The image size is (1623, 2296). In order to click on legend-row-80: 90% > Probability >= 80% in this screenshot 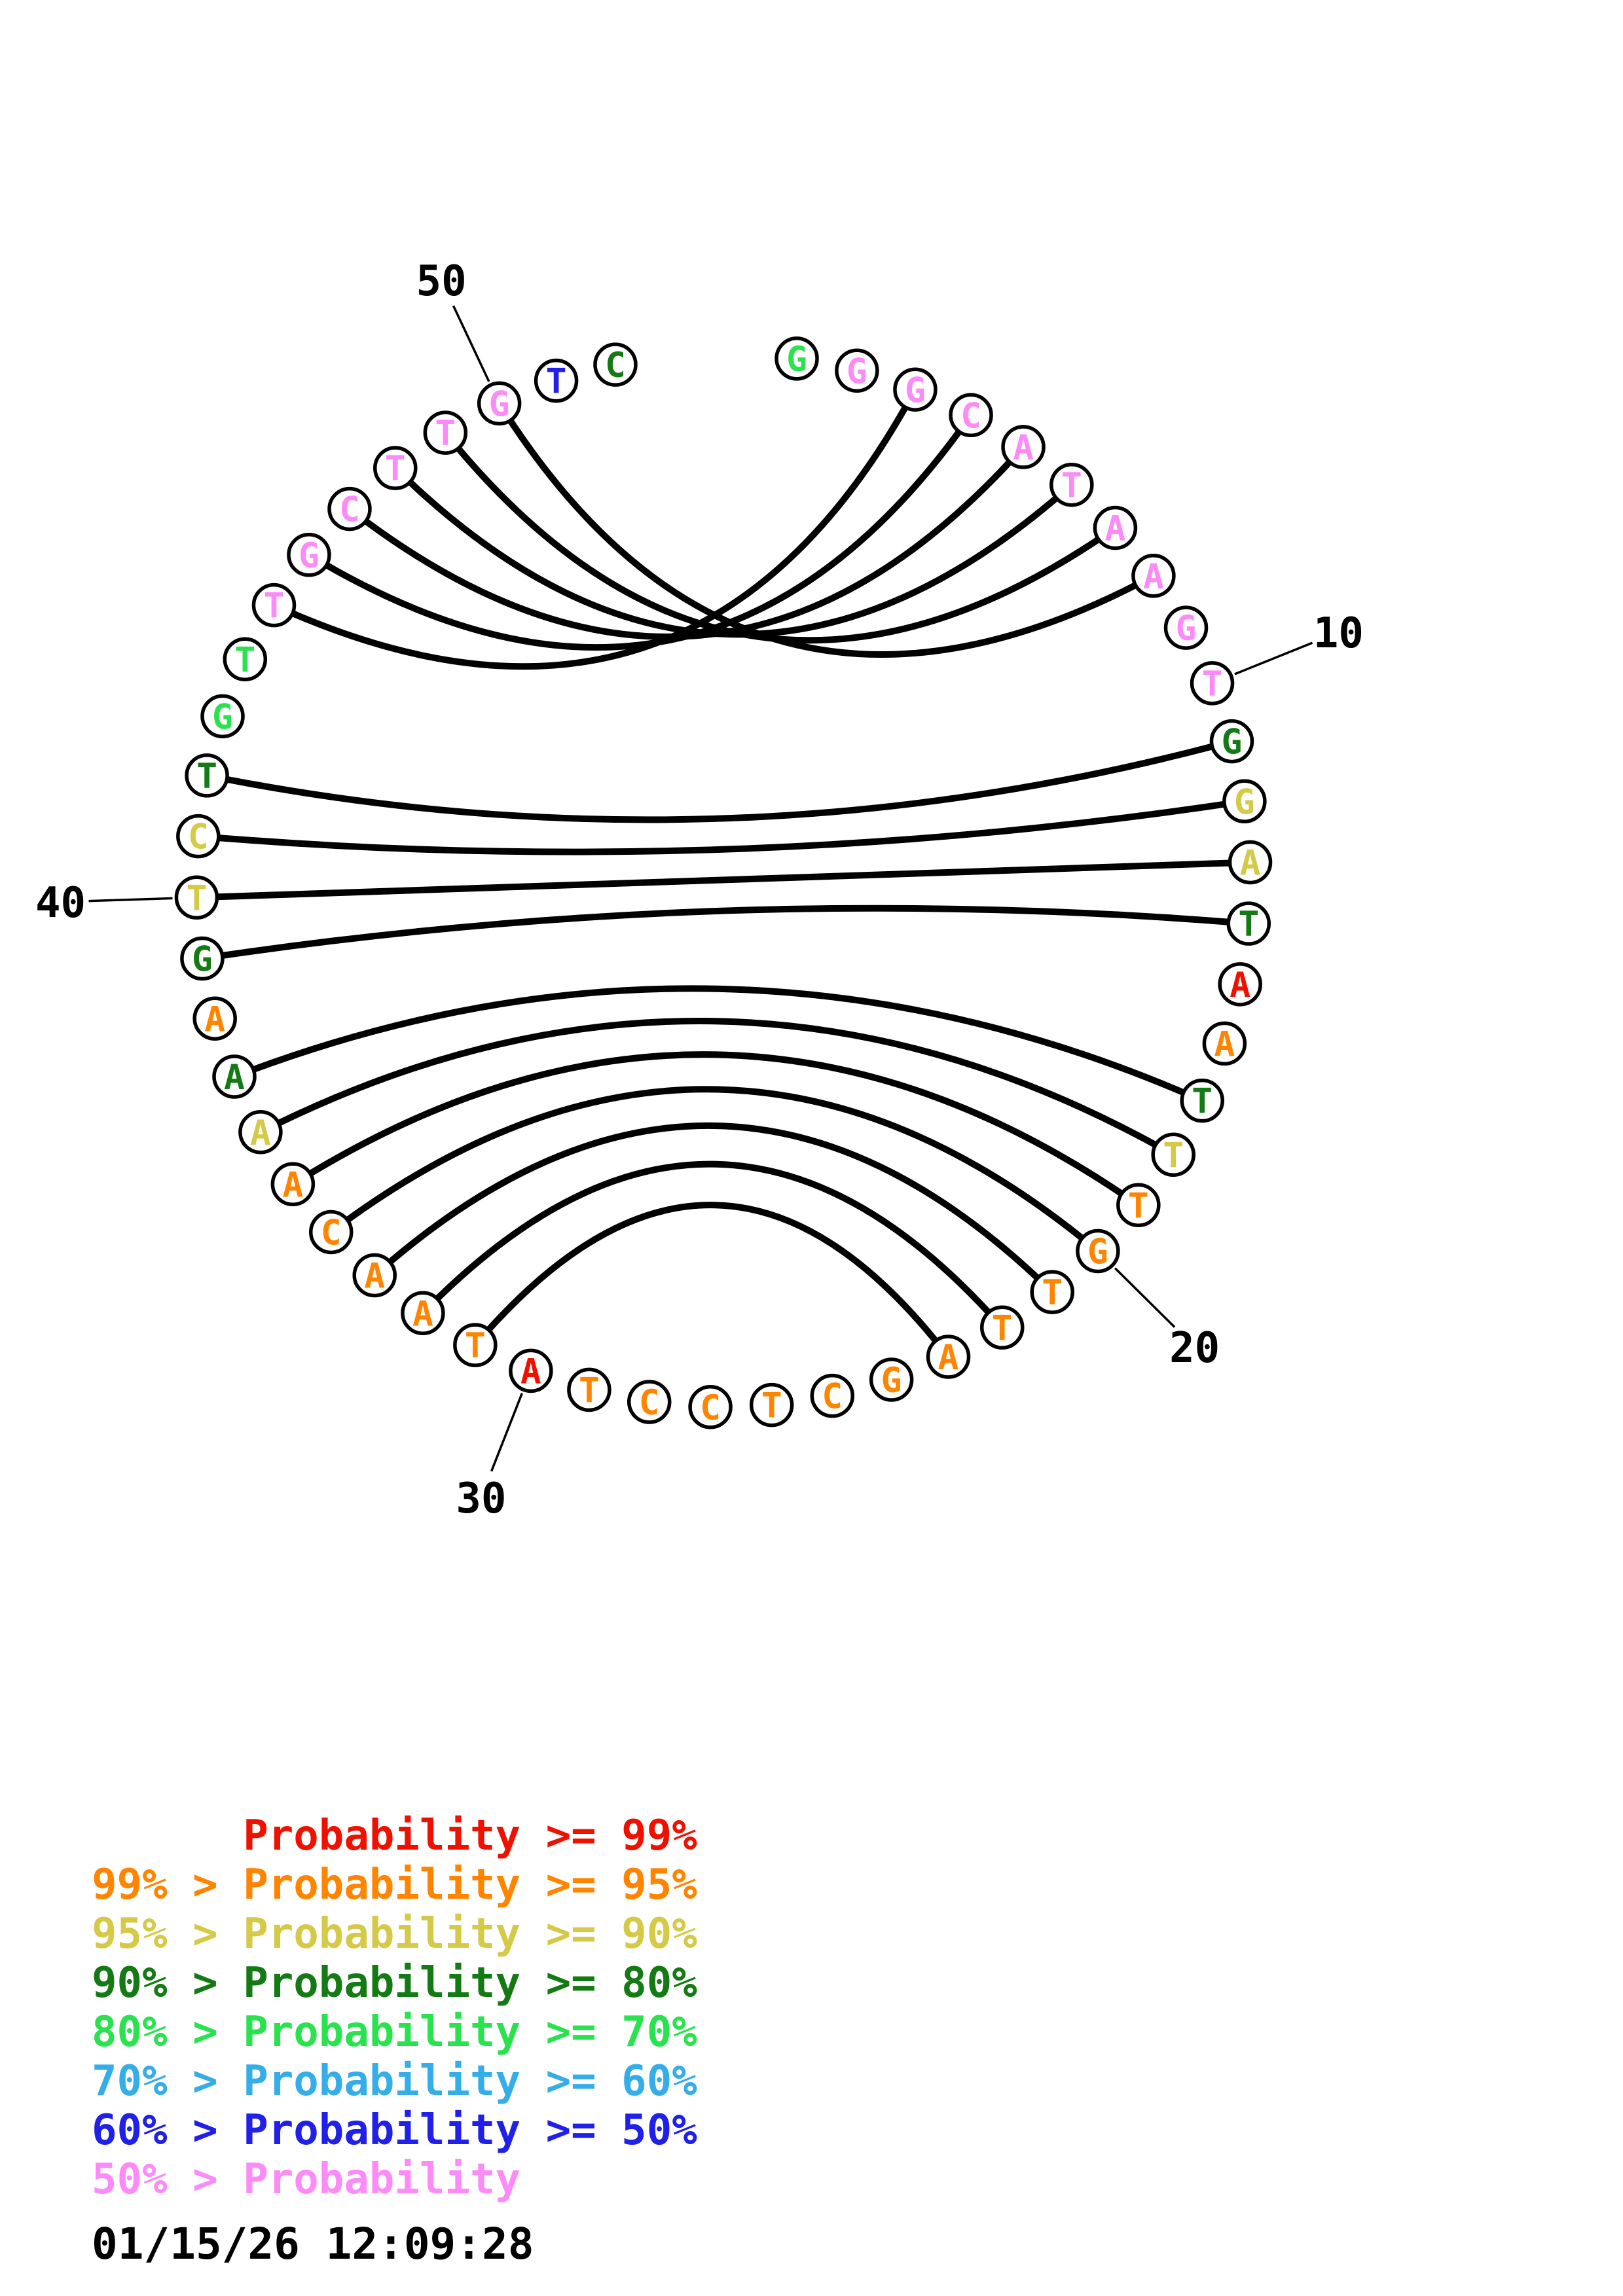, I will do `click(394, 1983)`.